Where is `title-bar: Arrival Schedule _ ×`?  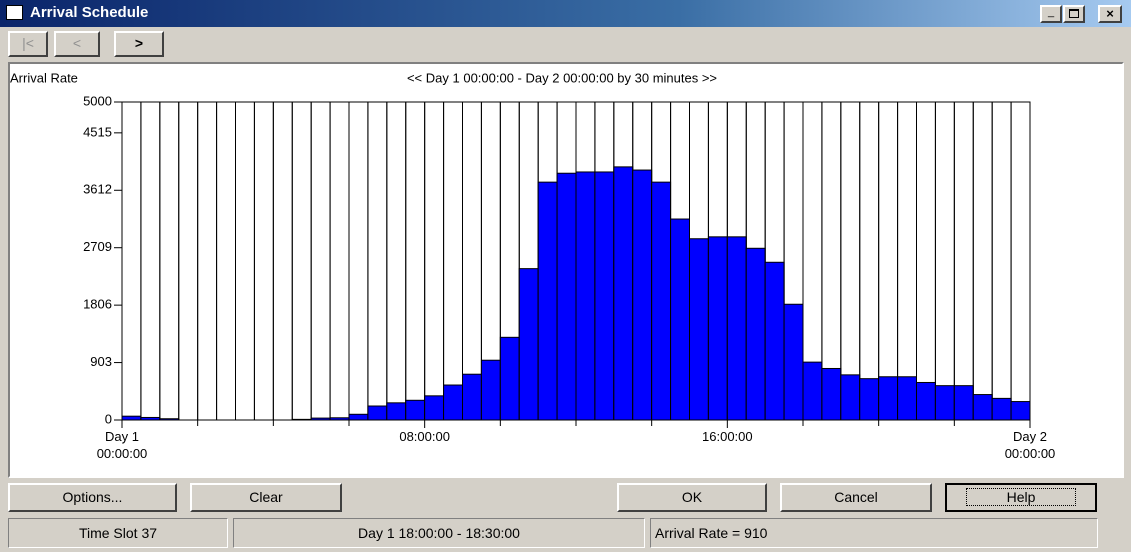
title-bar: Arrival Schedule _ × is located at coordinates (565, 13).